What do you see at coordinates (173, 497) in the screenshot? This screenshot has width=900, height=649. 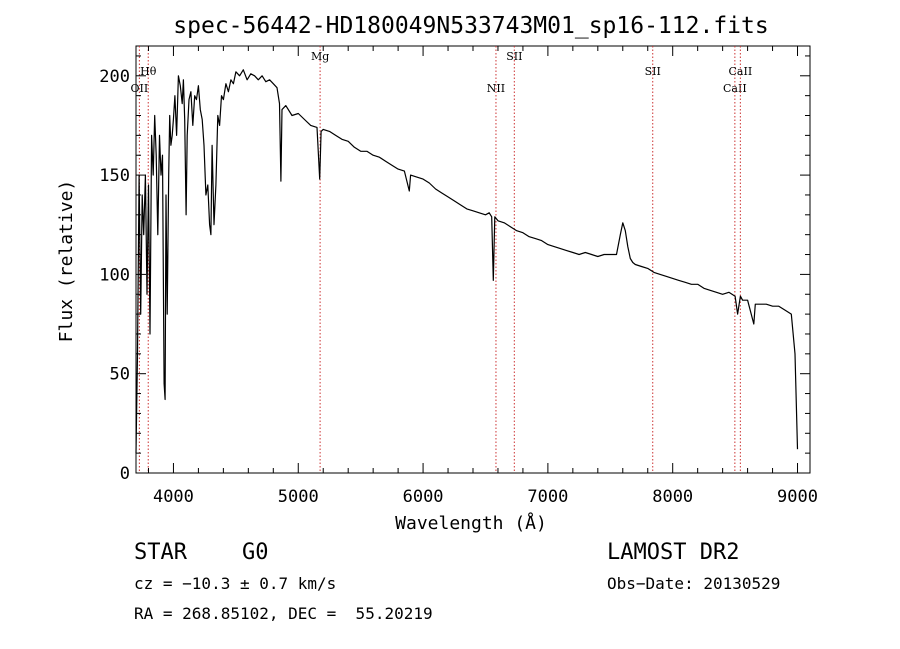 I see `x-tick-label: 4000` at bounding box center [173, 497].